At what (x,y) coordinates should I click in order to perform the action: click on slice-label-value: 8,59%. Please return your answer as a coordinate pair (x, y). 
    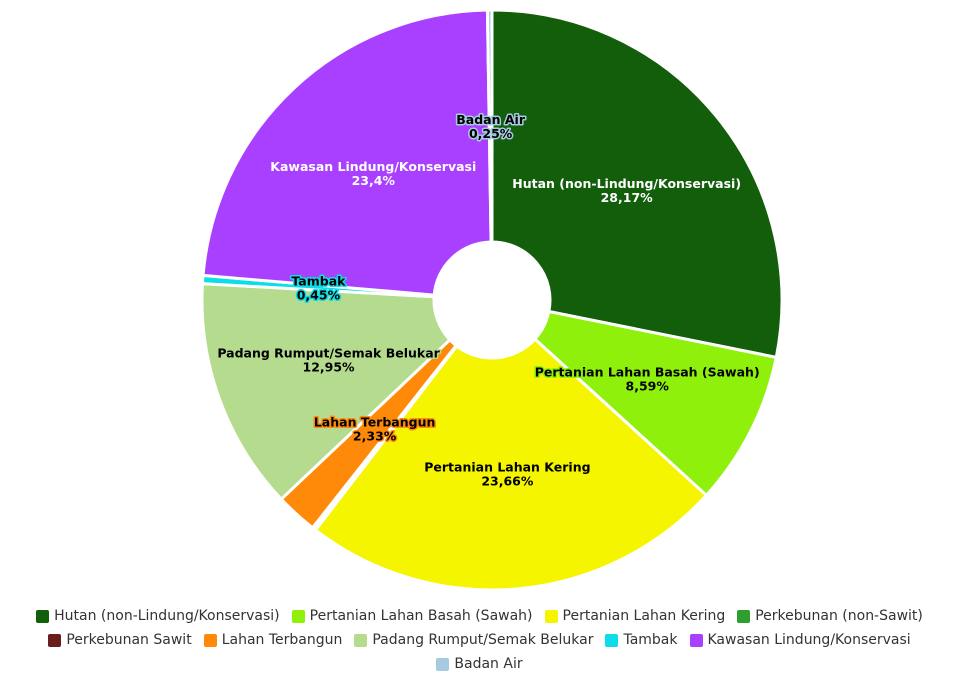
    Looking at the image, I should click on (648, 386).